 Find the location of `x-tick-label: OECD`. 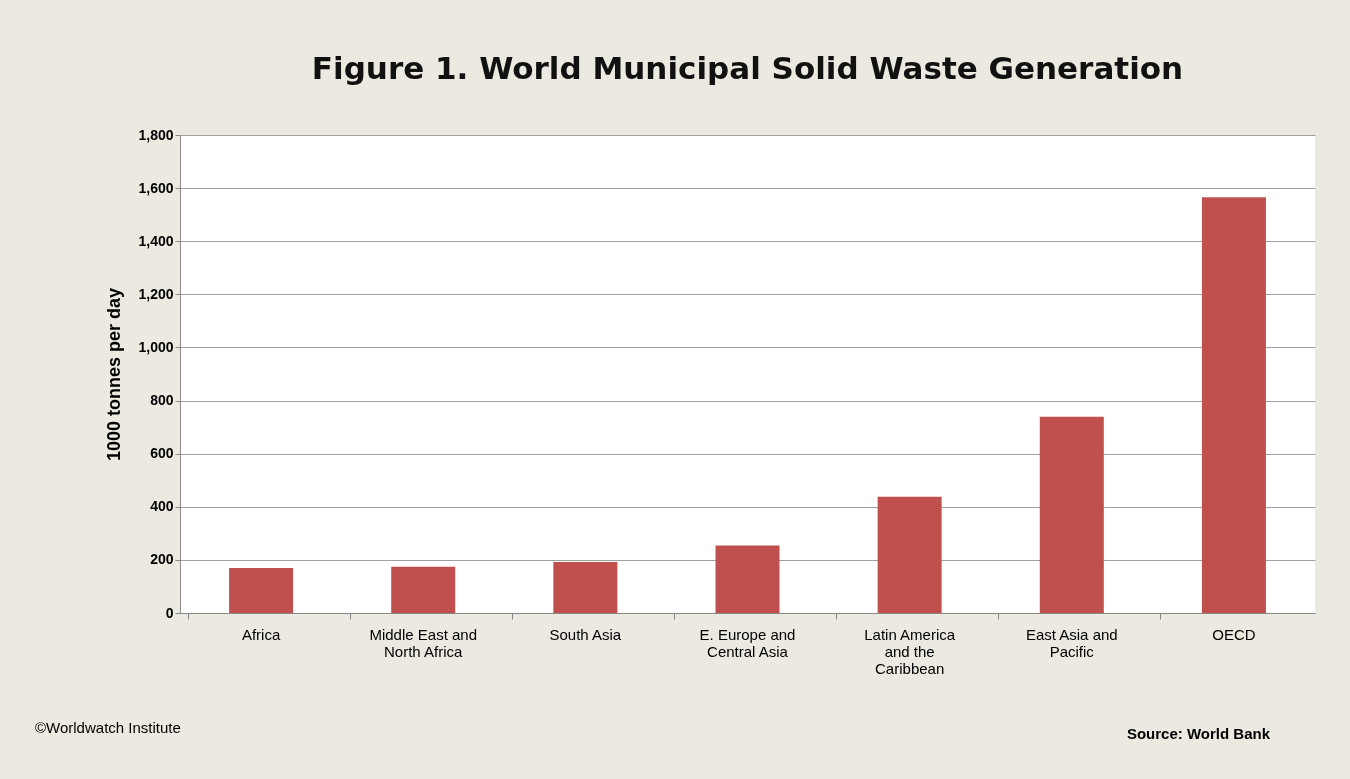

x-tick-label: OECD is located at coordinates (1234, 634).